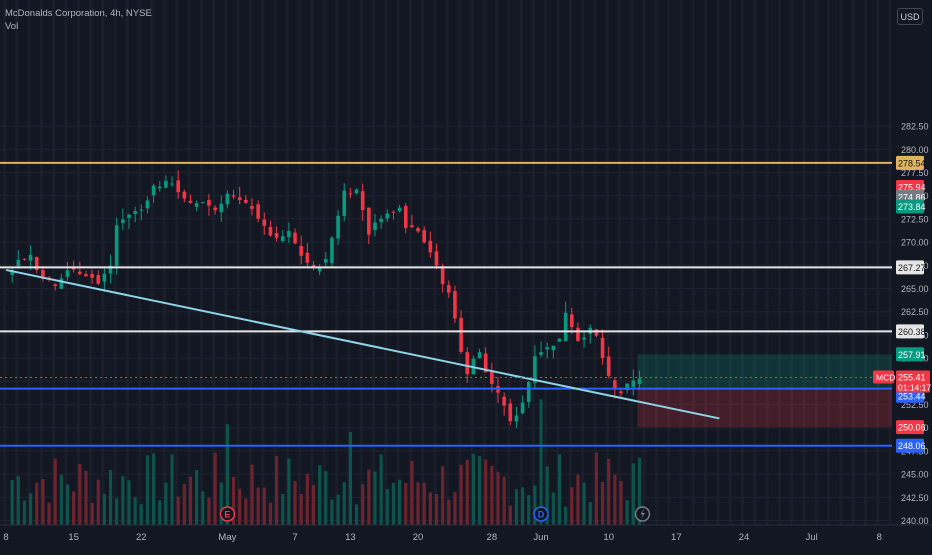  I want to click on position-loss-zone, so click(764, 408).